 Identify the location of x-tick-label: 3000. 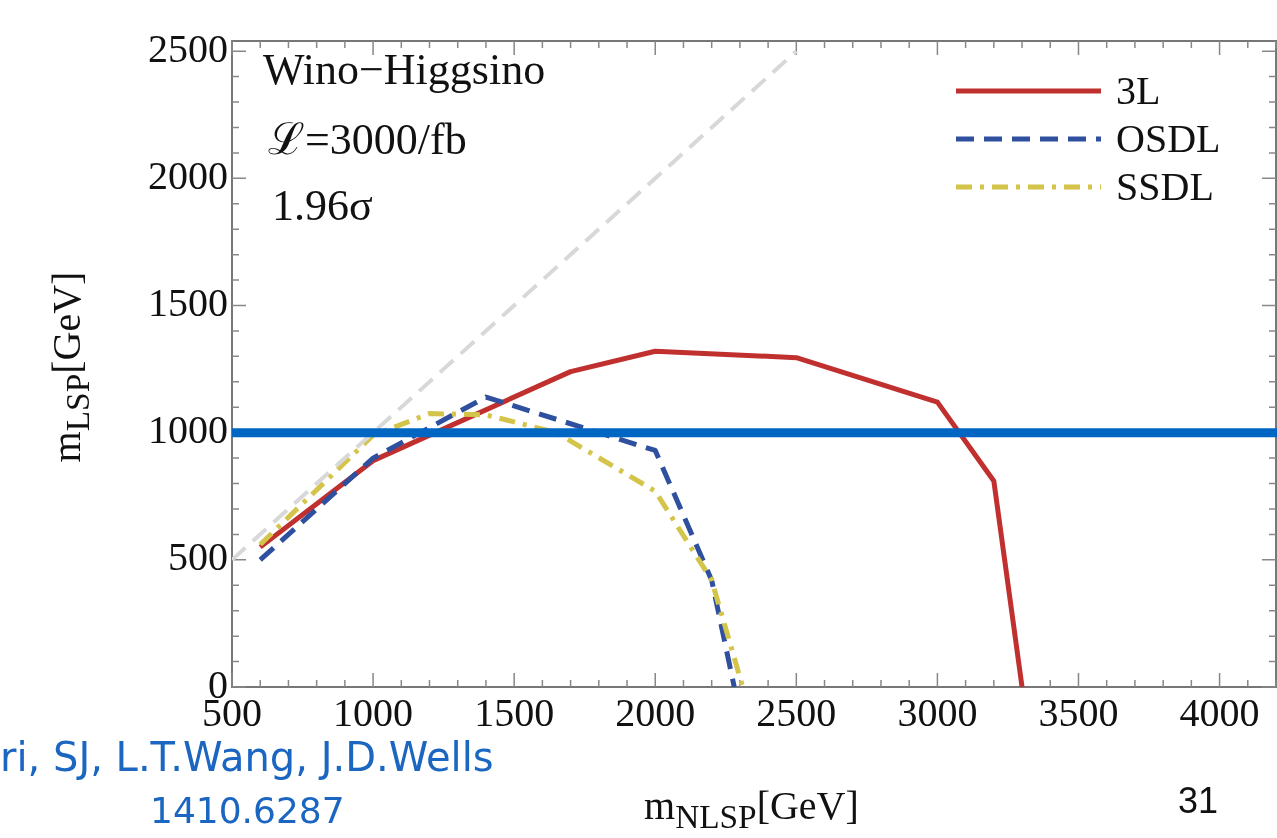
(937, 712).